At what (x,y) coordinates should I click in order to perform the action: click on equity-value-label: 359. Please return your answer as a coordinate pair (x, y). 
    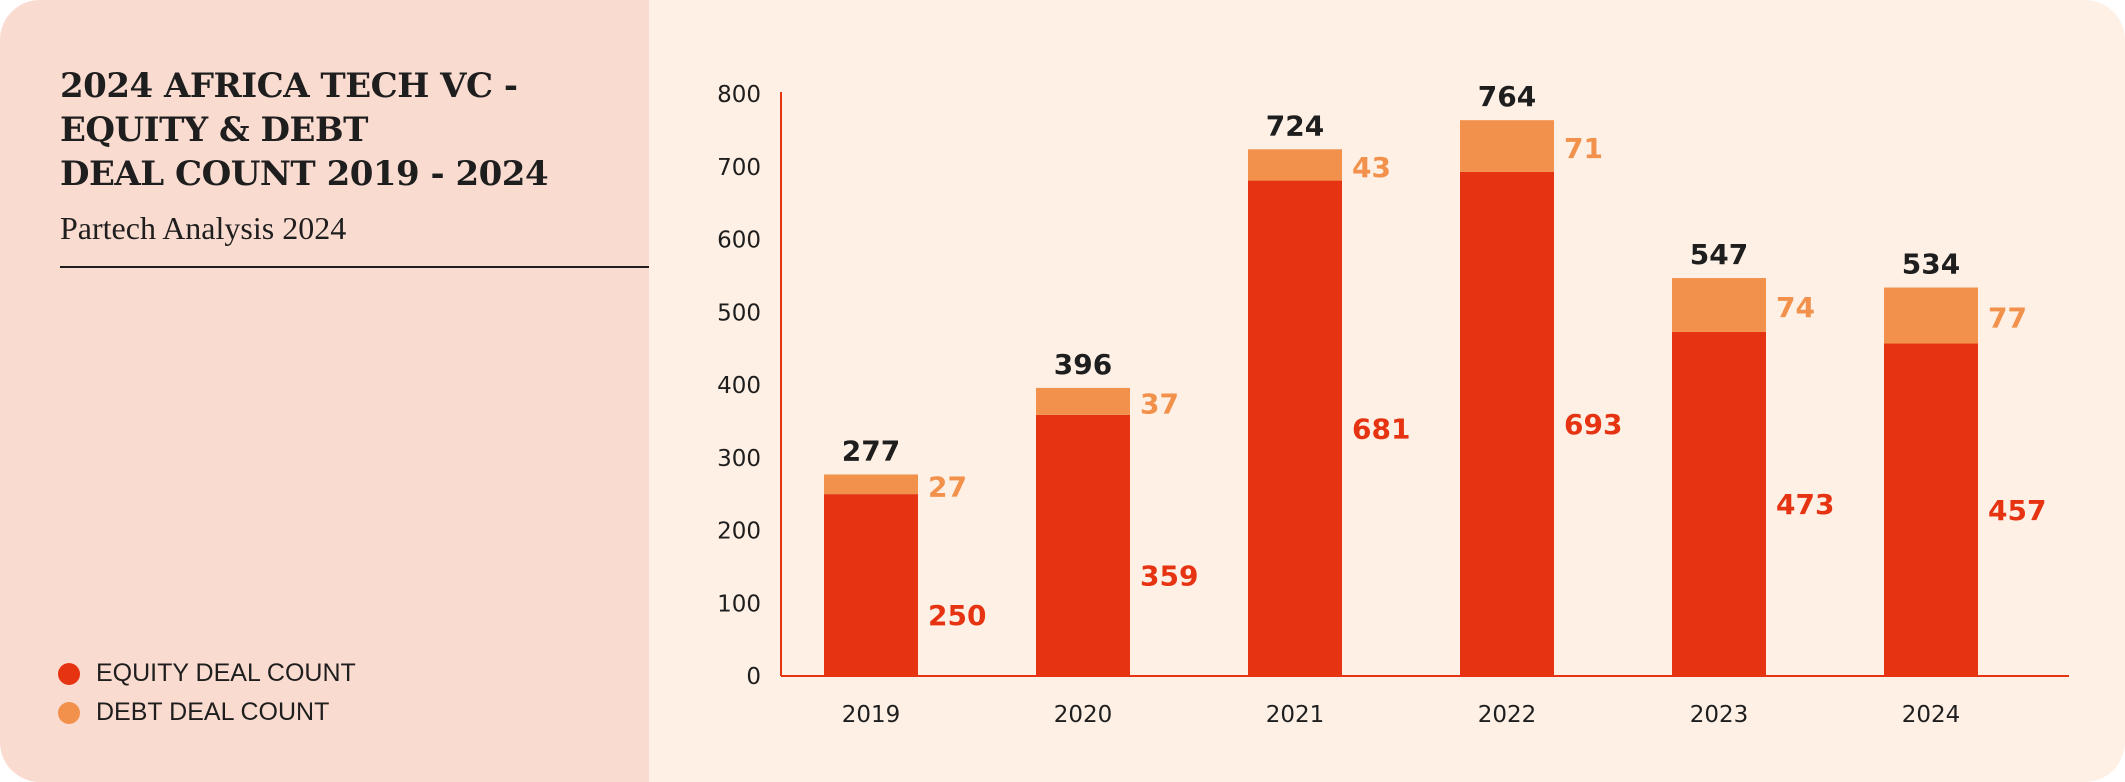
    Looking at the image, I should click on (1169, 575).